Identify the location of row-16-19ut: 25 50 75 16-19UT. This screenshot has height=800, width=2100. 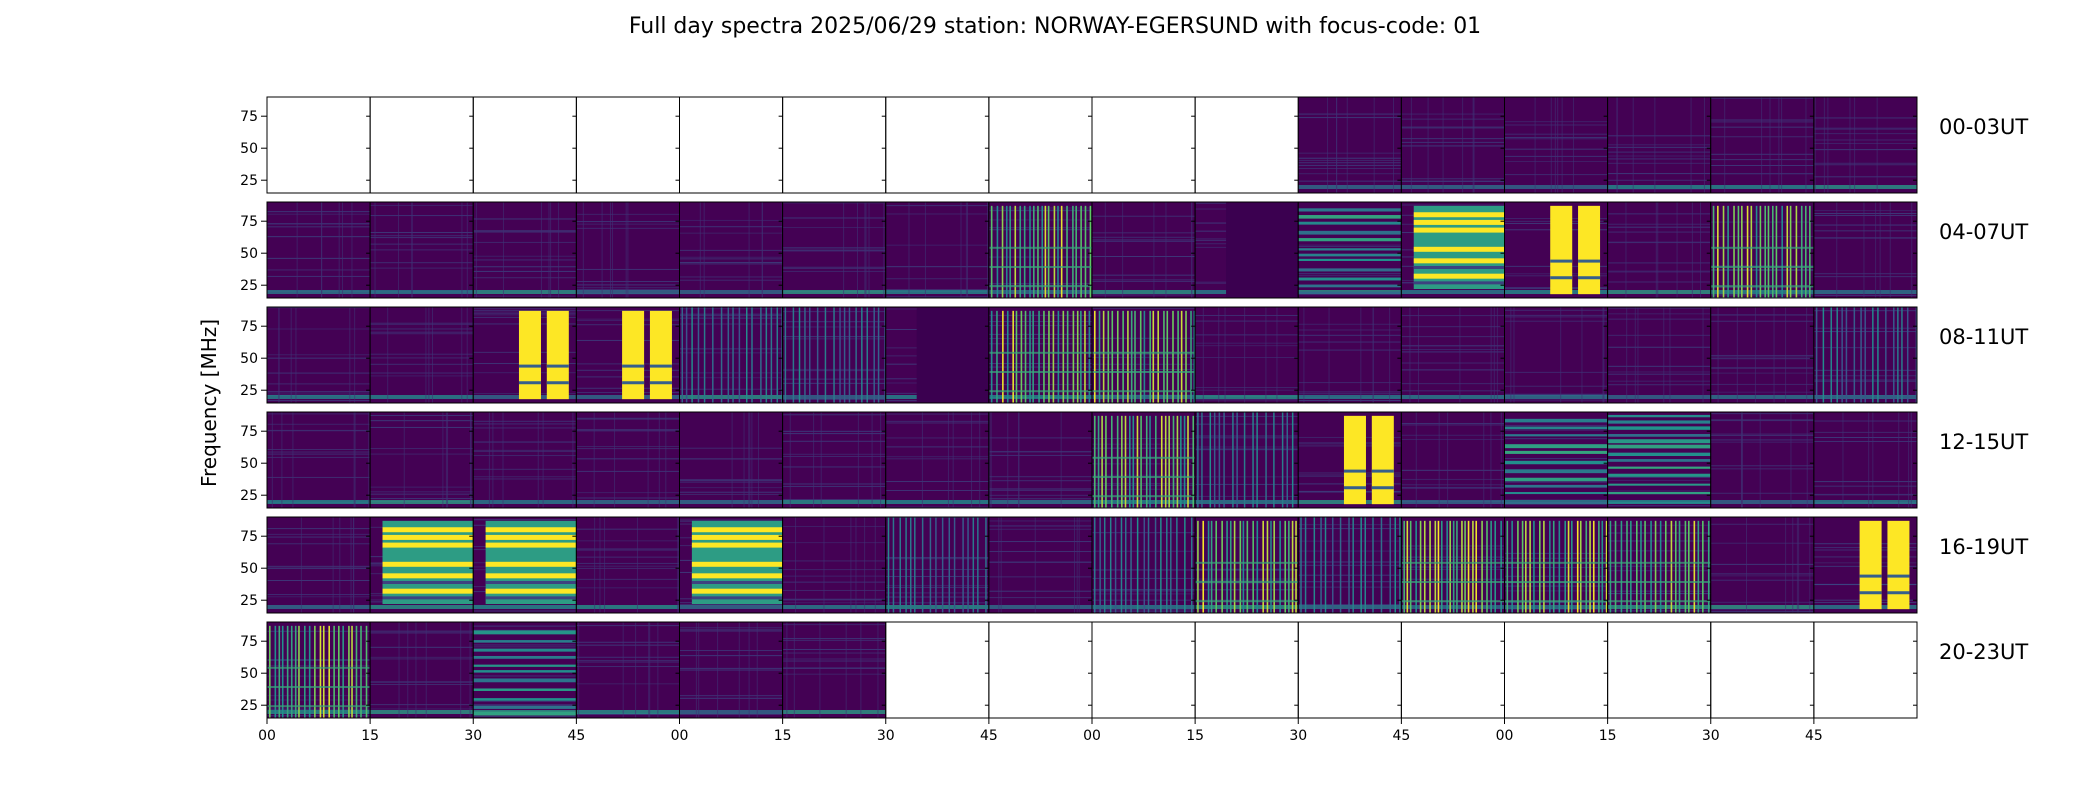
(1134, 565).